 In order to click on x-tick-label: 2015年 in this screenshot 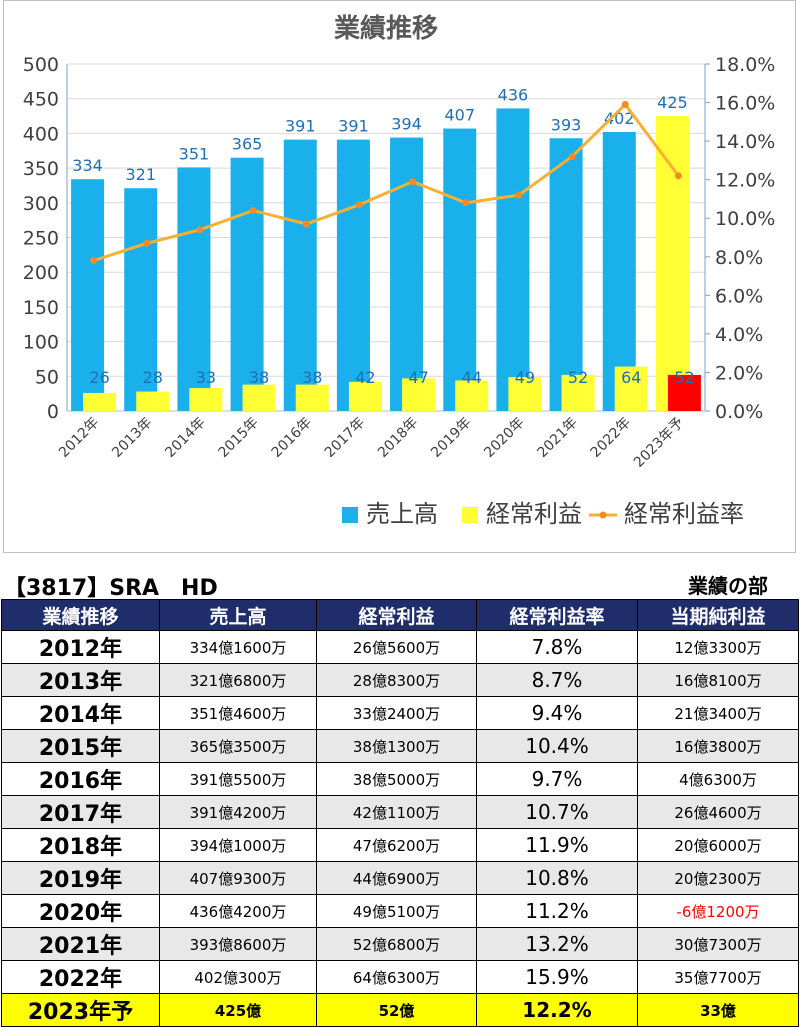, I will do `click(238, 438)`.